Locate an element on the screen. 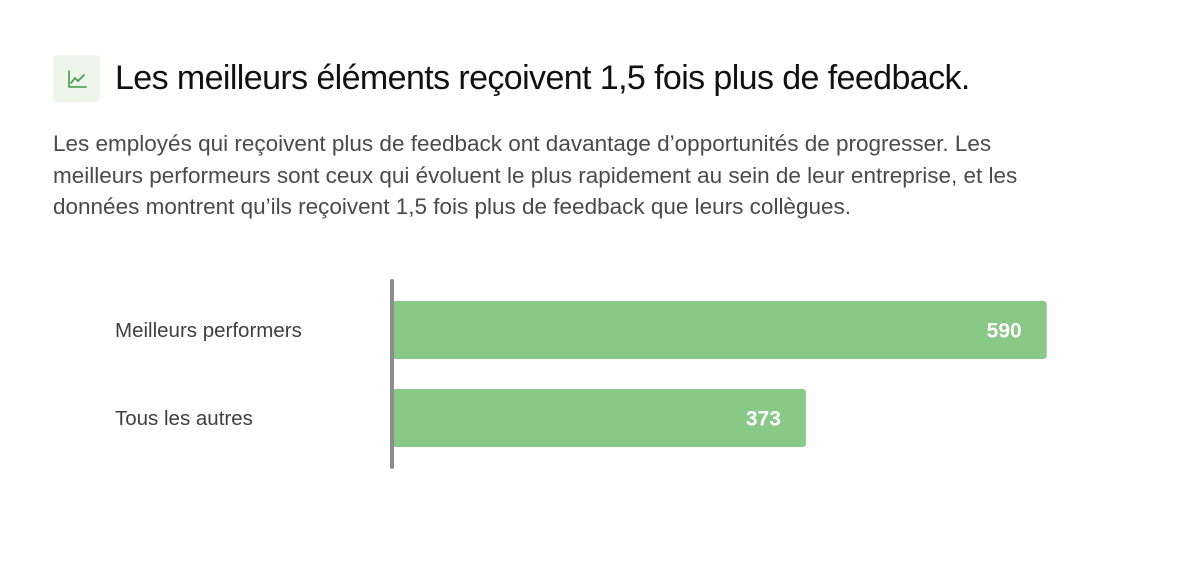  category-label: Meilleurs performers is located at coordinates (208, 330).